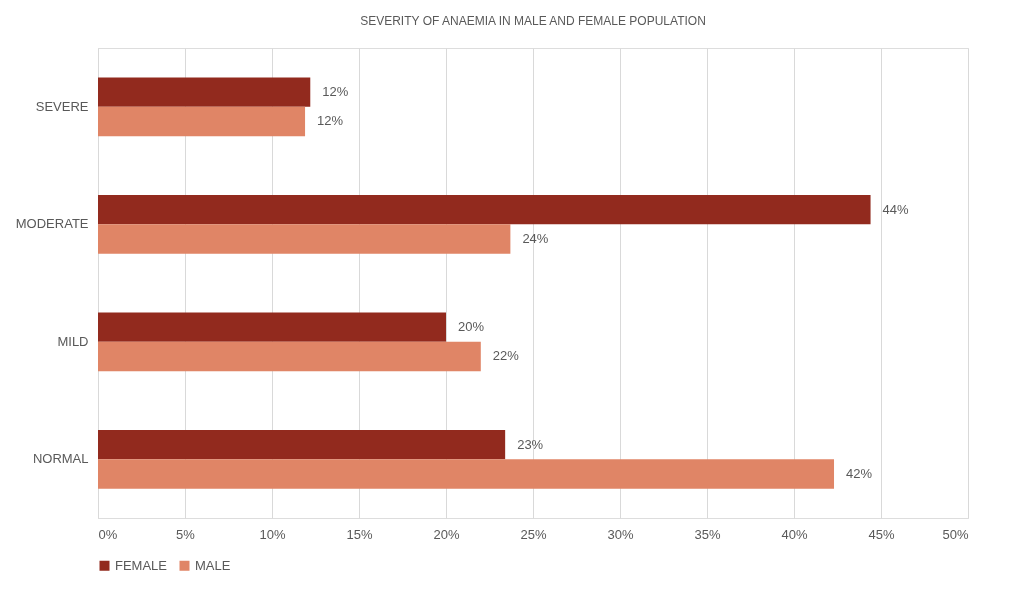  I want to click on x-tick-label: 5%, so click(186, 534).